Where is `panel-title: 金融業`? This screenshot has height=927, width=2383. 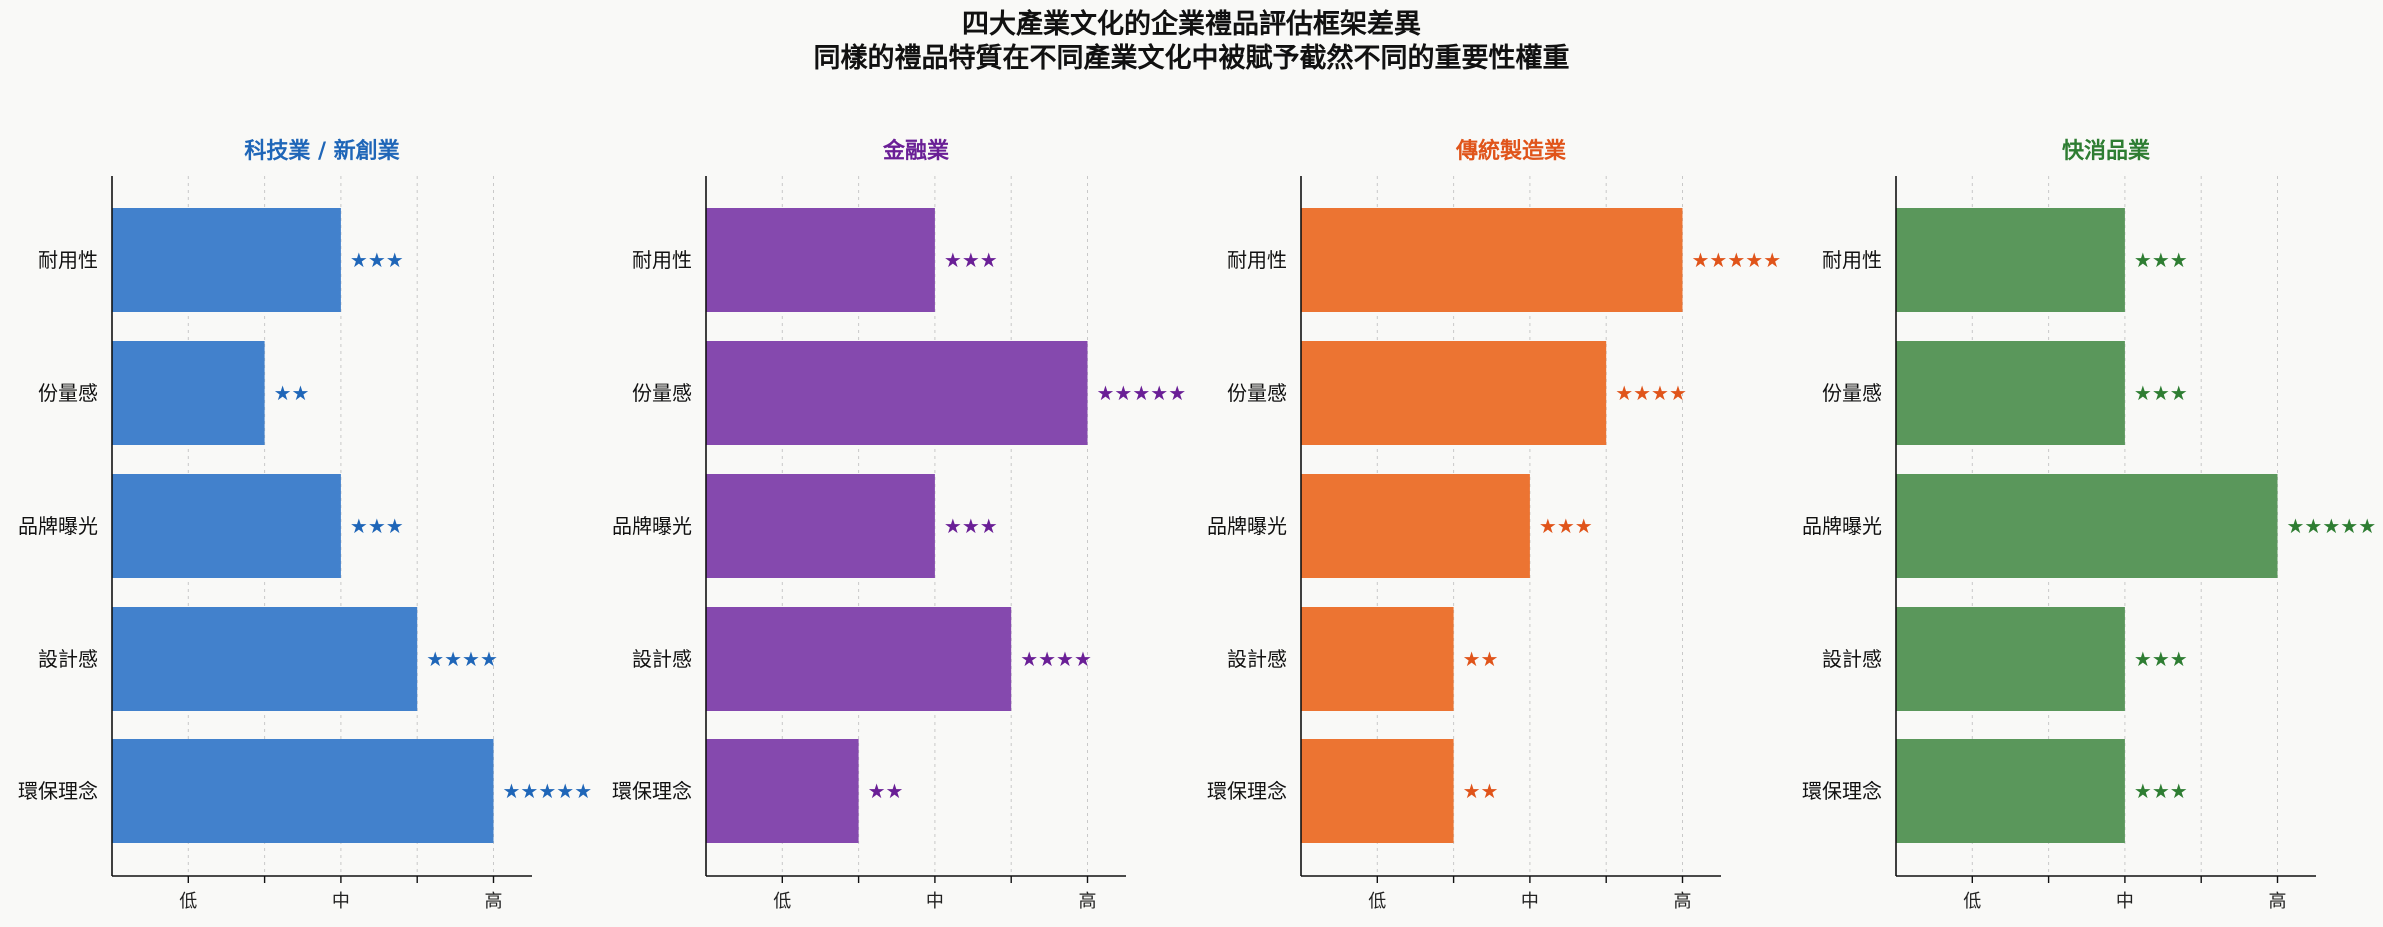
panel-title: 金融業 is located at coordinates (916, 151).